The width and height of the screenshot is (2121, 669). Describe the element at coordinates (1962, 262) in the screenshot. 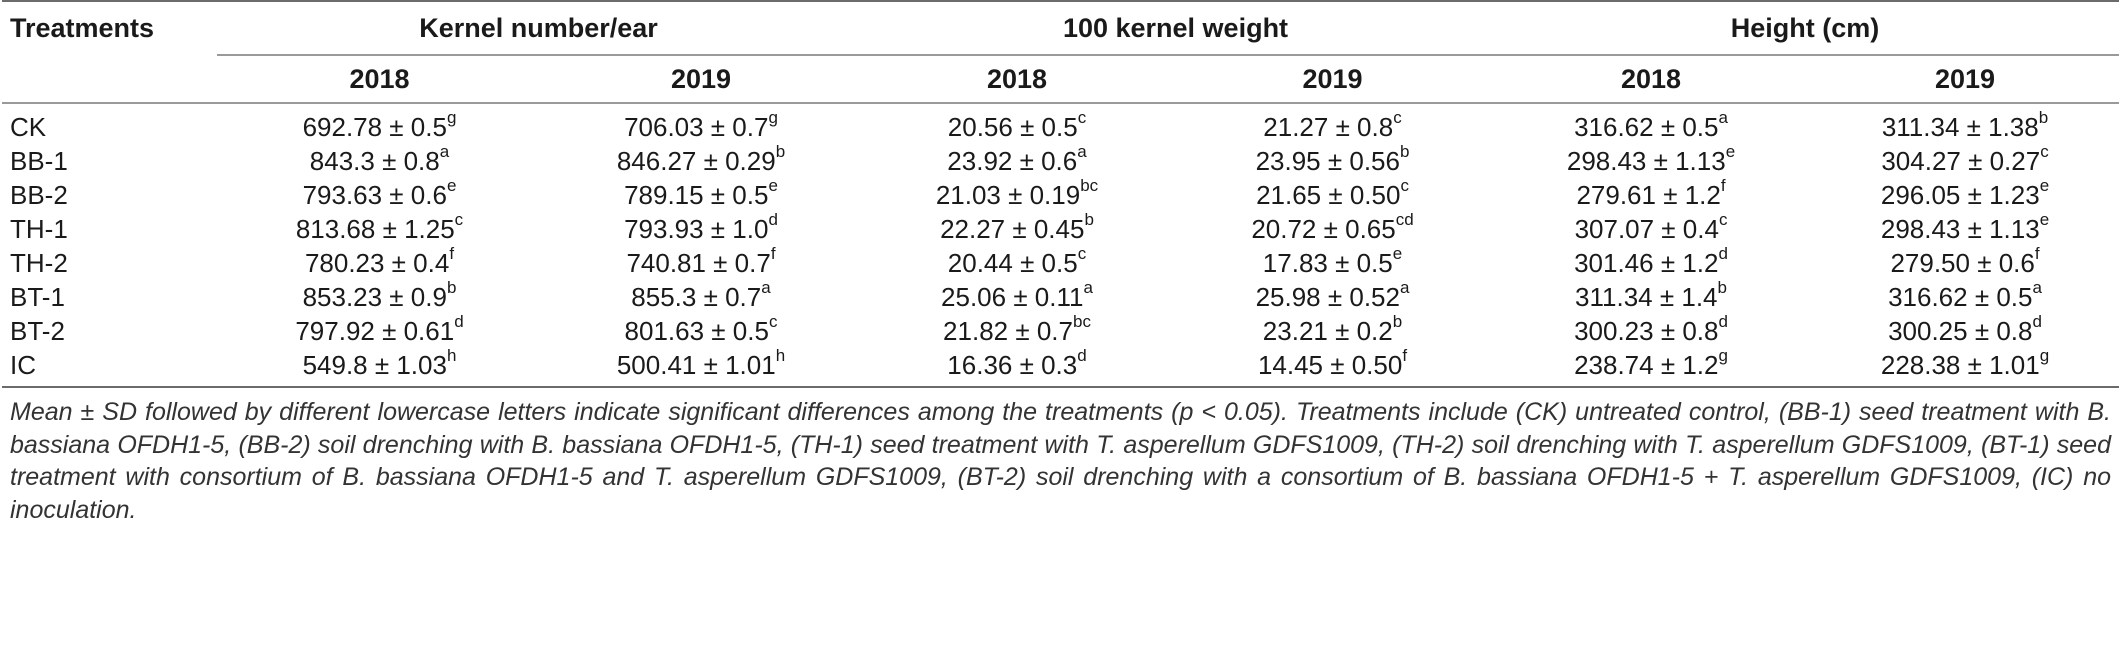

I see `cell-value: 279.50 ± 0.6` at that location.